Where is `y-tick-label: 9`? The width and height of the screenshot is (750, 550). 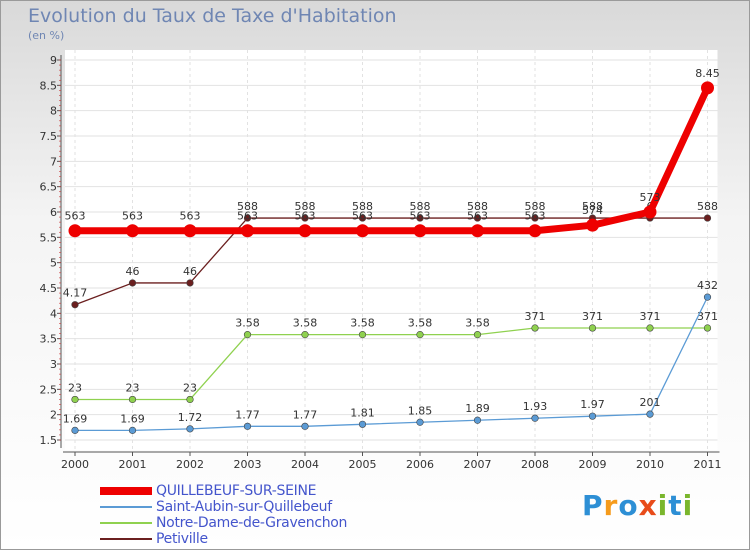
y-tick-label: 9 is located at coordinates (53, 60).